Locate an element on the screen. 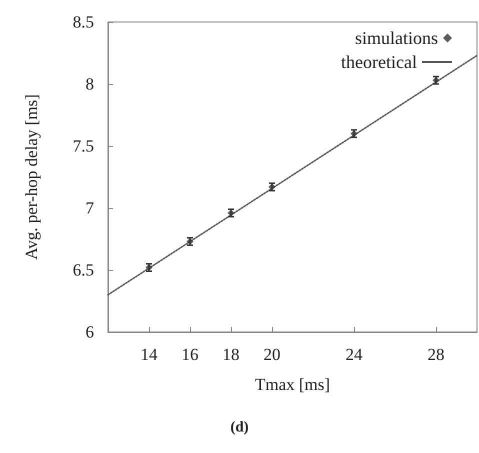 The image size is (479, 453). x-tick-label: 18 is located at coordinates (231, 354).